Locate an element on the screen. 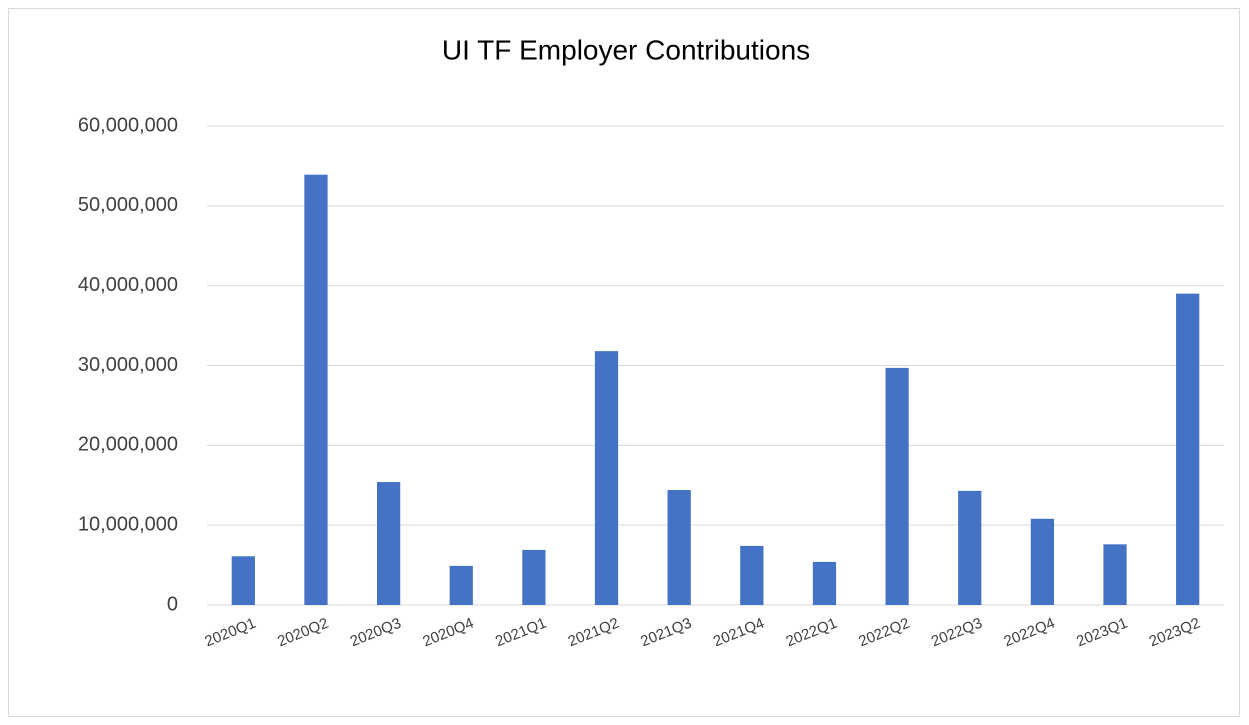  y-tick-label: 10,000,000 is located at coordinates (128, 524).